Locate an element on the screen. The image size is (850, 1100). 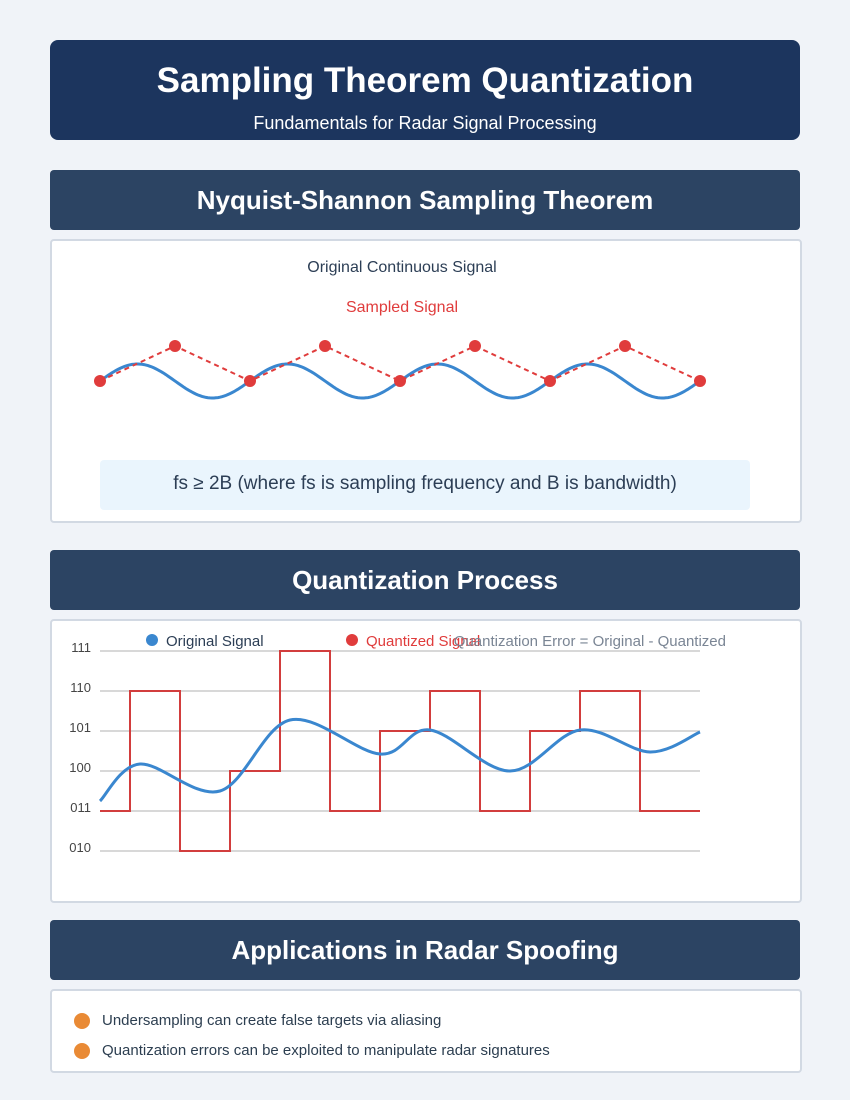
sampled-signal-label: Sampled Signal is located at coordinates (402, 307).